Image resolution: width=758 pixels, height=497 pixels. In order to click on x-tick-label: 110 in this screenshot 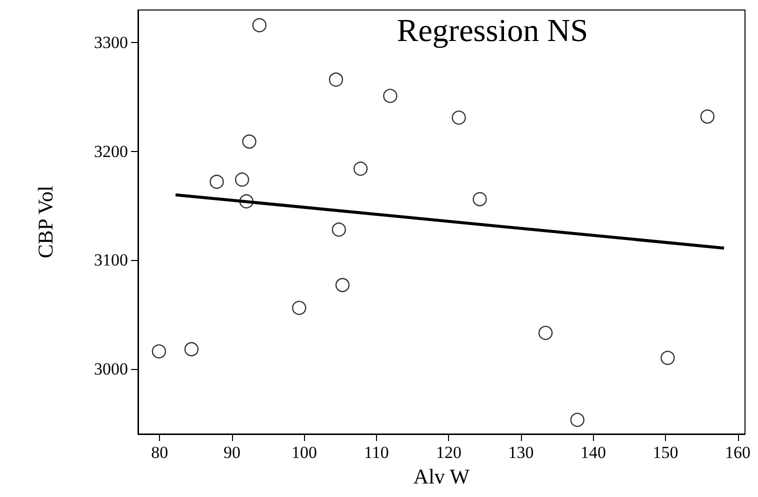, I will do `click(376, 452)`.